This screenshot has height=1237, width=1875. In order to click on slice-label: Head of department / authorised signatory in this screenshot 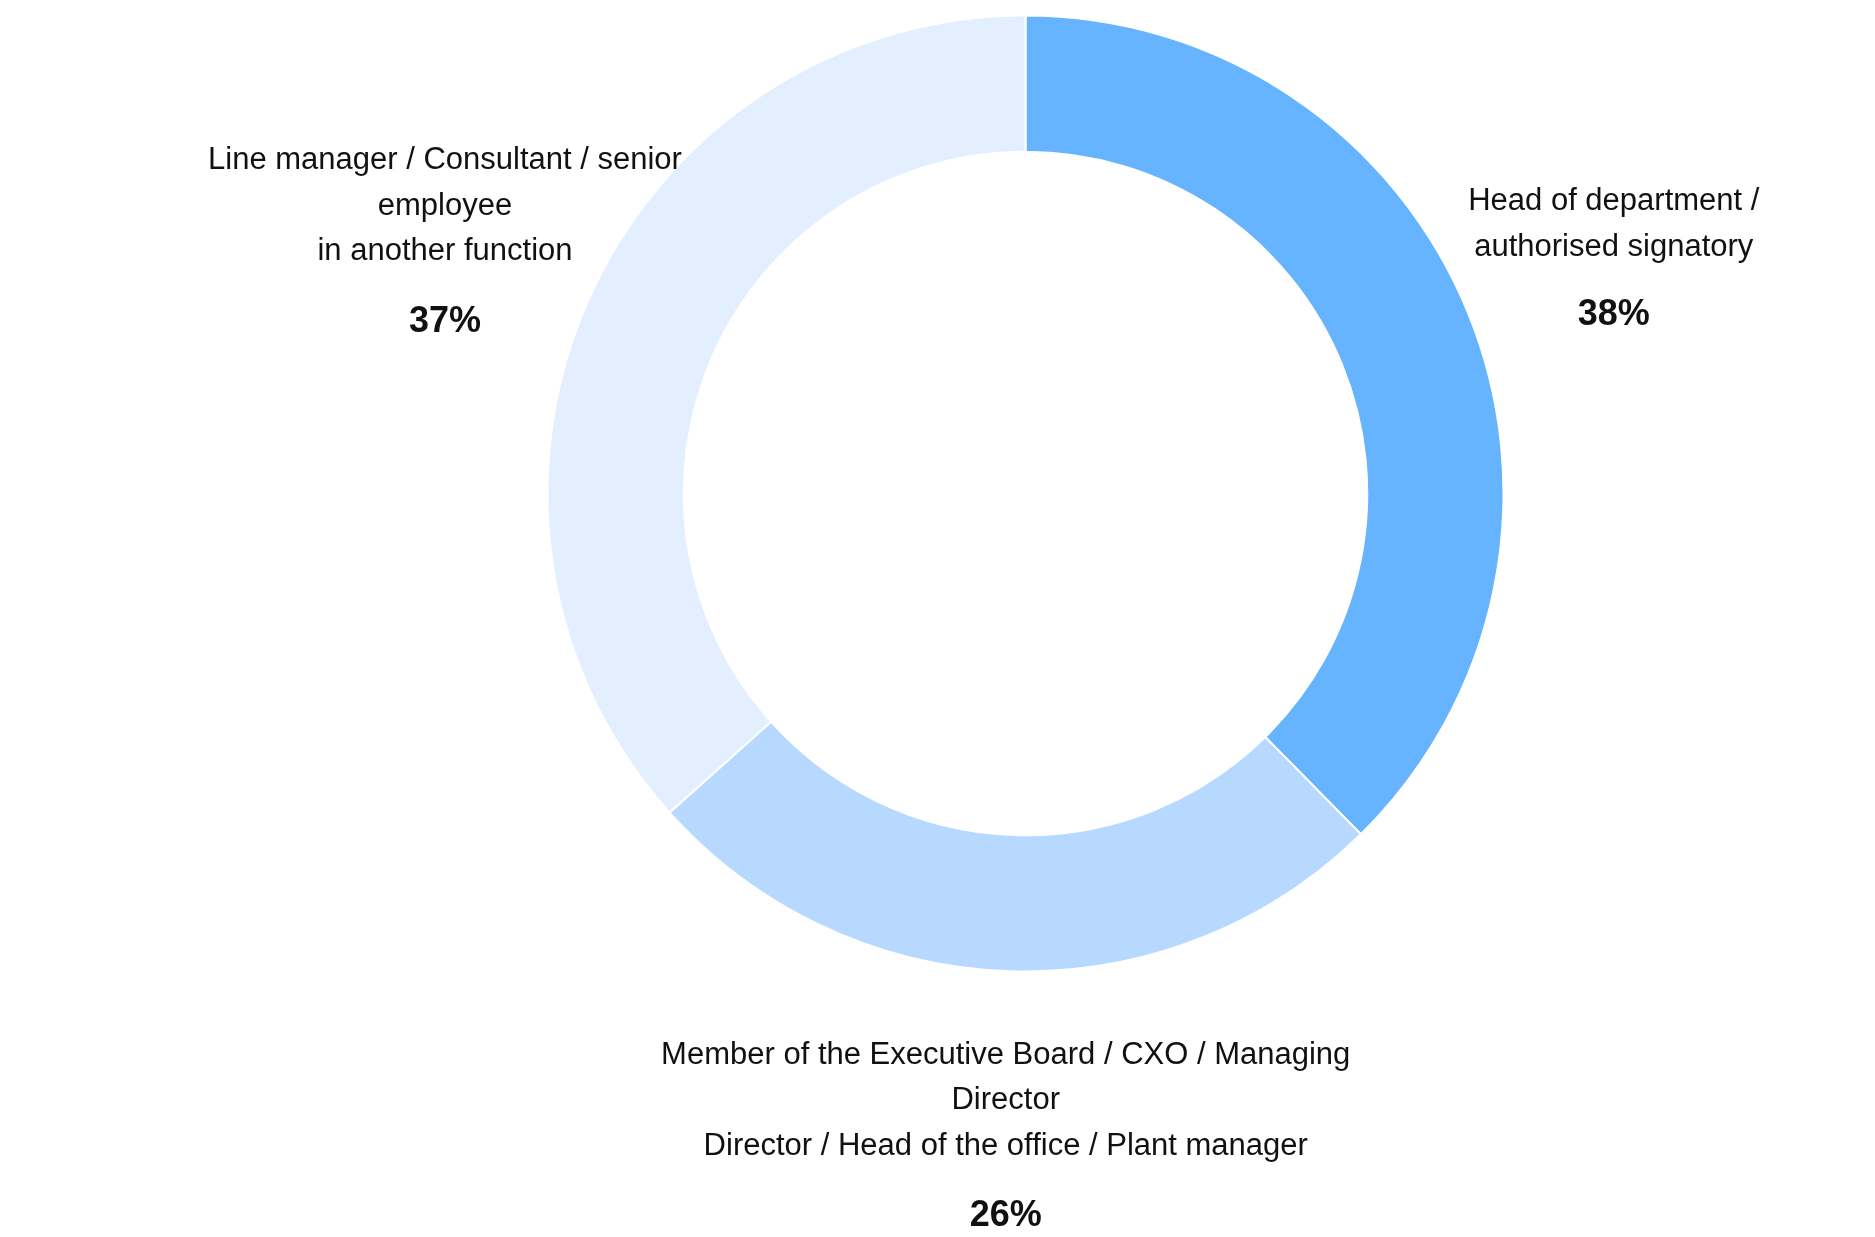, I will do `click(1614, 222)`.